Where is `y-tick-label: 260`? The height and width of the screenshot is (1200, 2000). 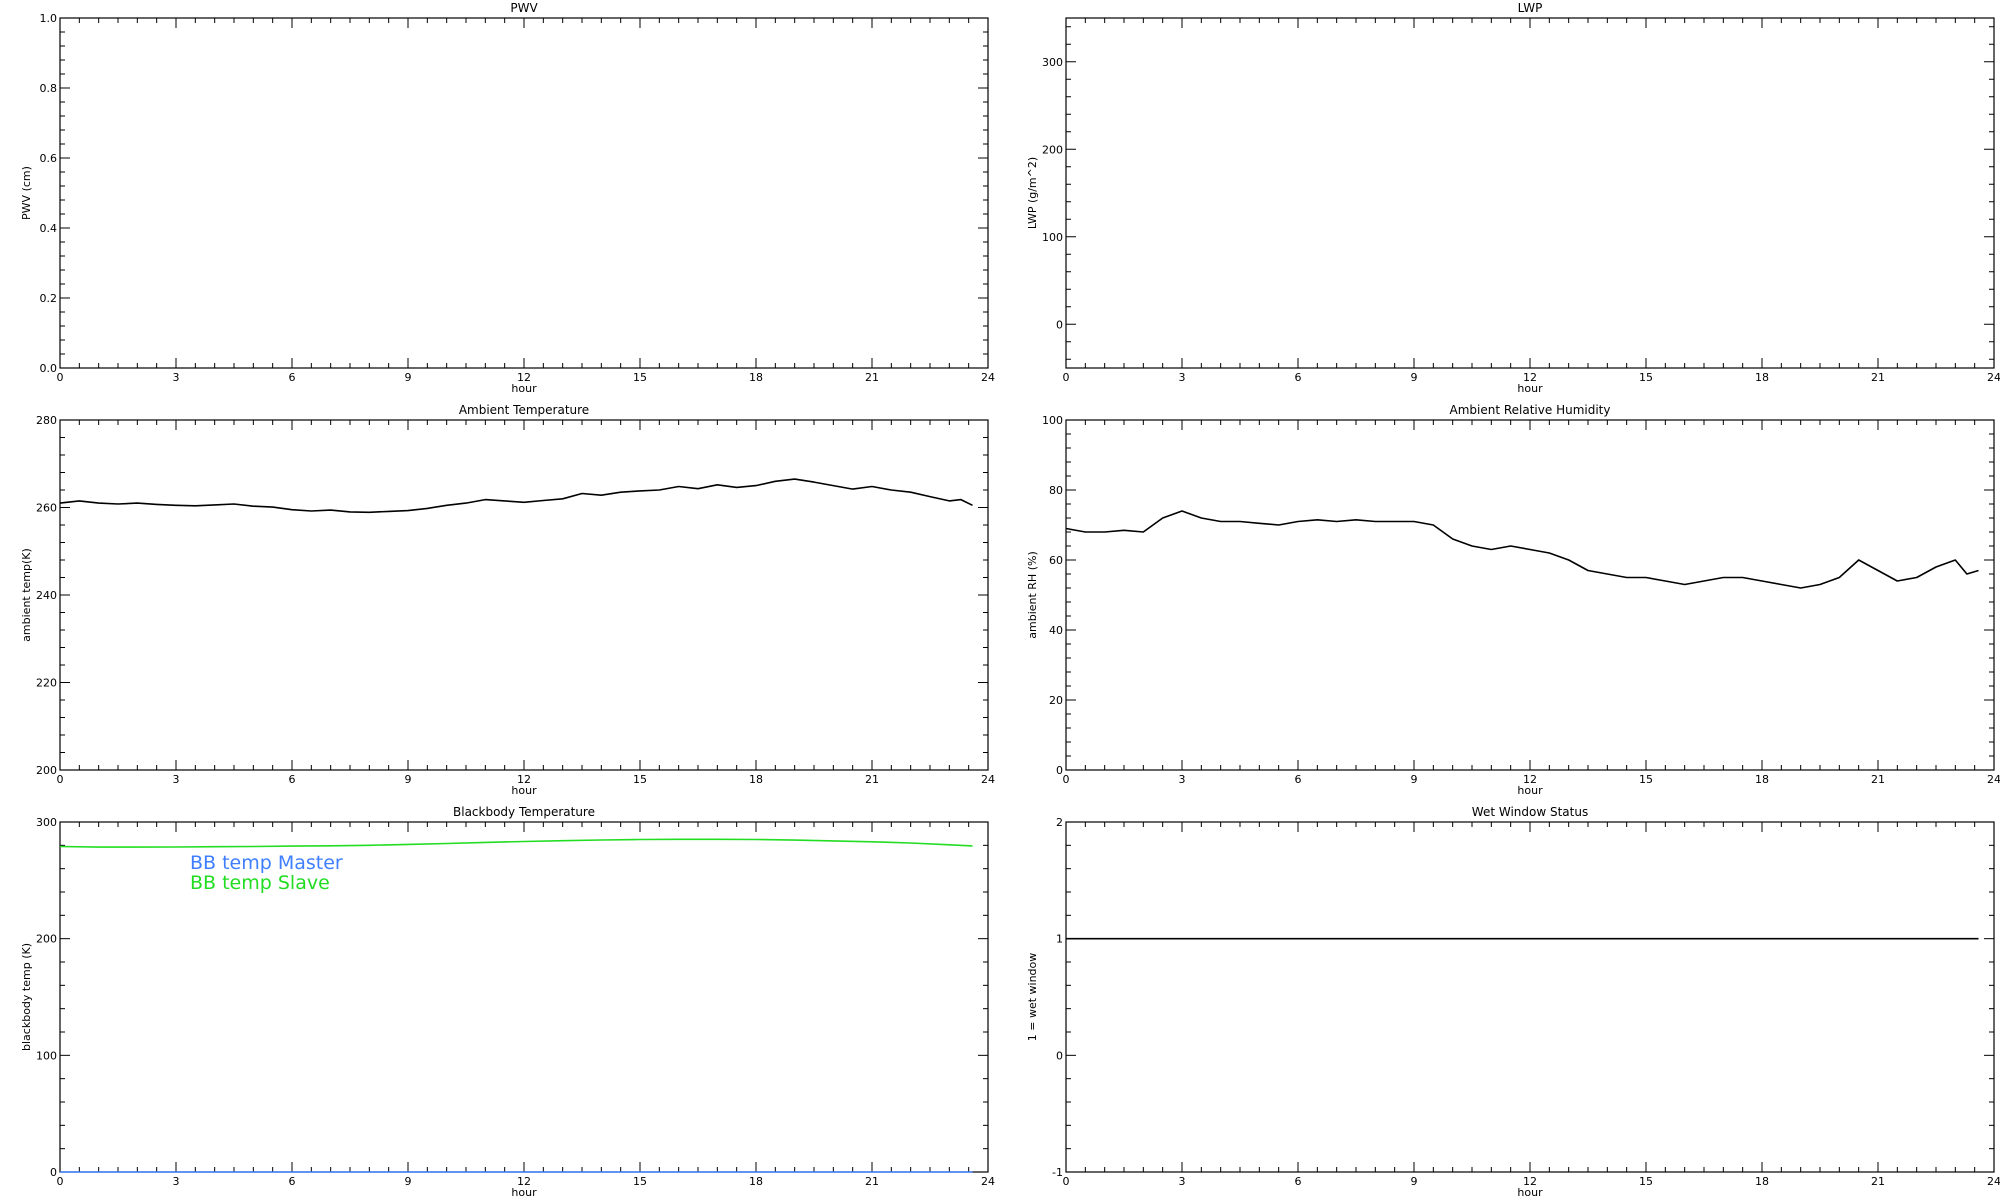
y-tick-label: 260 is located at coordinates (46, 508).